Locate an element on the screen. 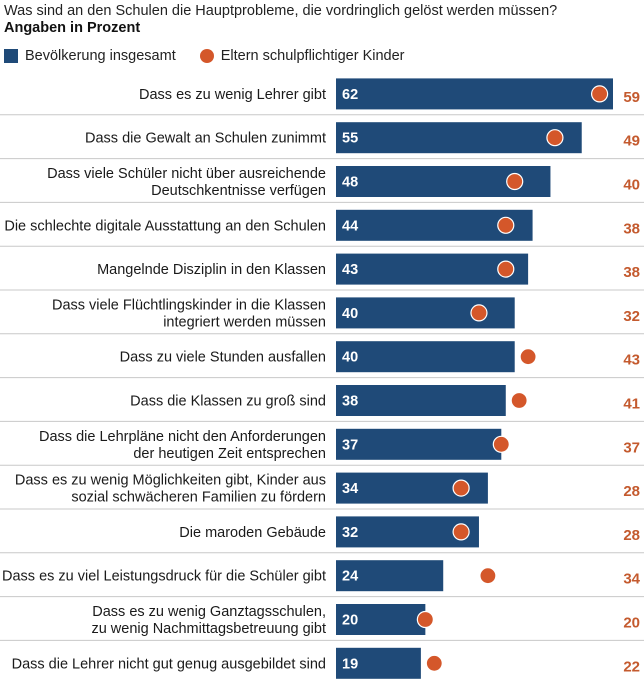 This screenshot has height=682, width=644. chart-subtitle: Angaben in Prozent is located at coordinates (72, 28).